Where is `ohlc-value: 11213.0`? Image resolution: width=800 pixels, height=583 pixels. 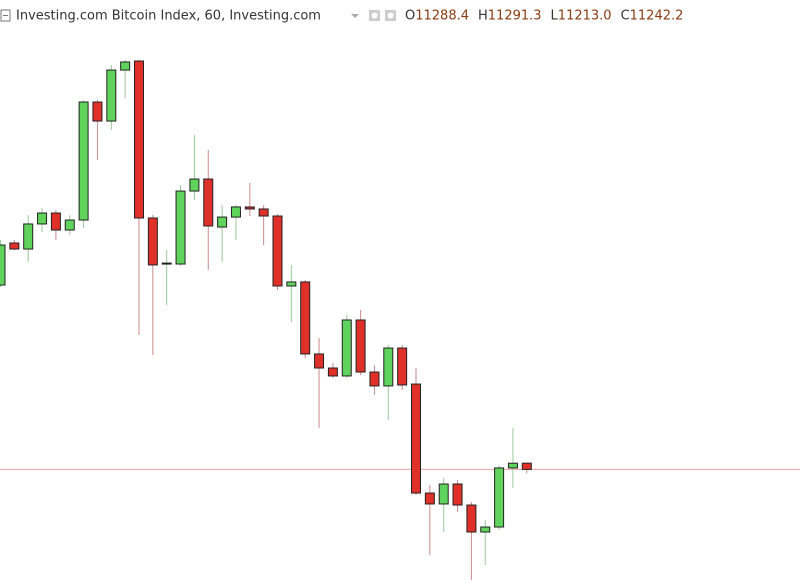 ohlc-value: 11213.0 is located at coordinates (585, 16).